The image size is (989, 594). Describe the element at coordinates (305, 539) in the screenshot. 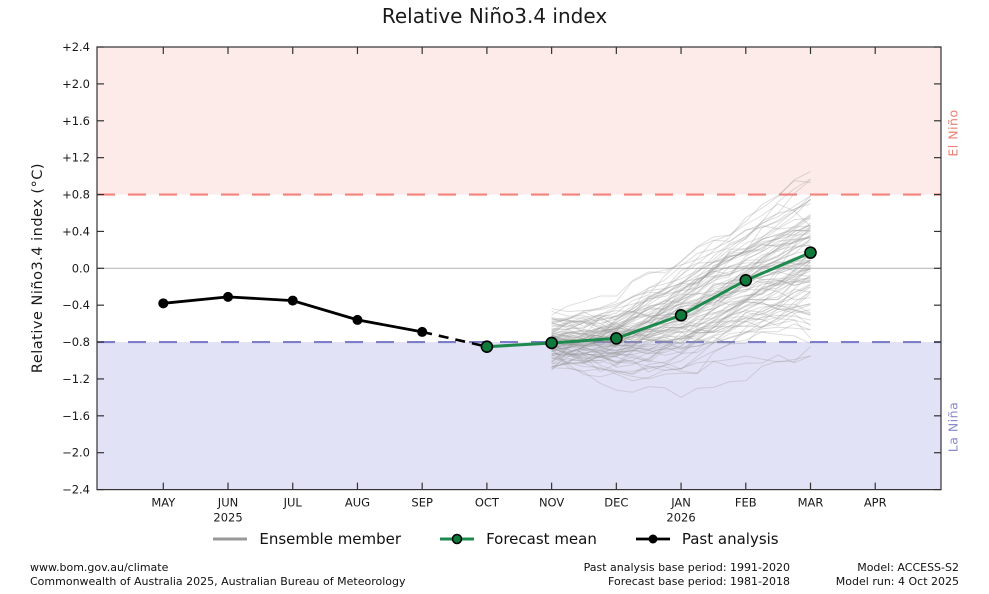

I see `legend-item-ensemble: Ensemble member` at that location.